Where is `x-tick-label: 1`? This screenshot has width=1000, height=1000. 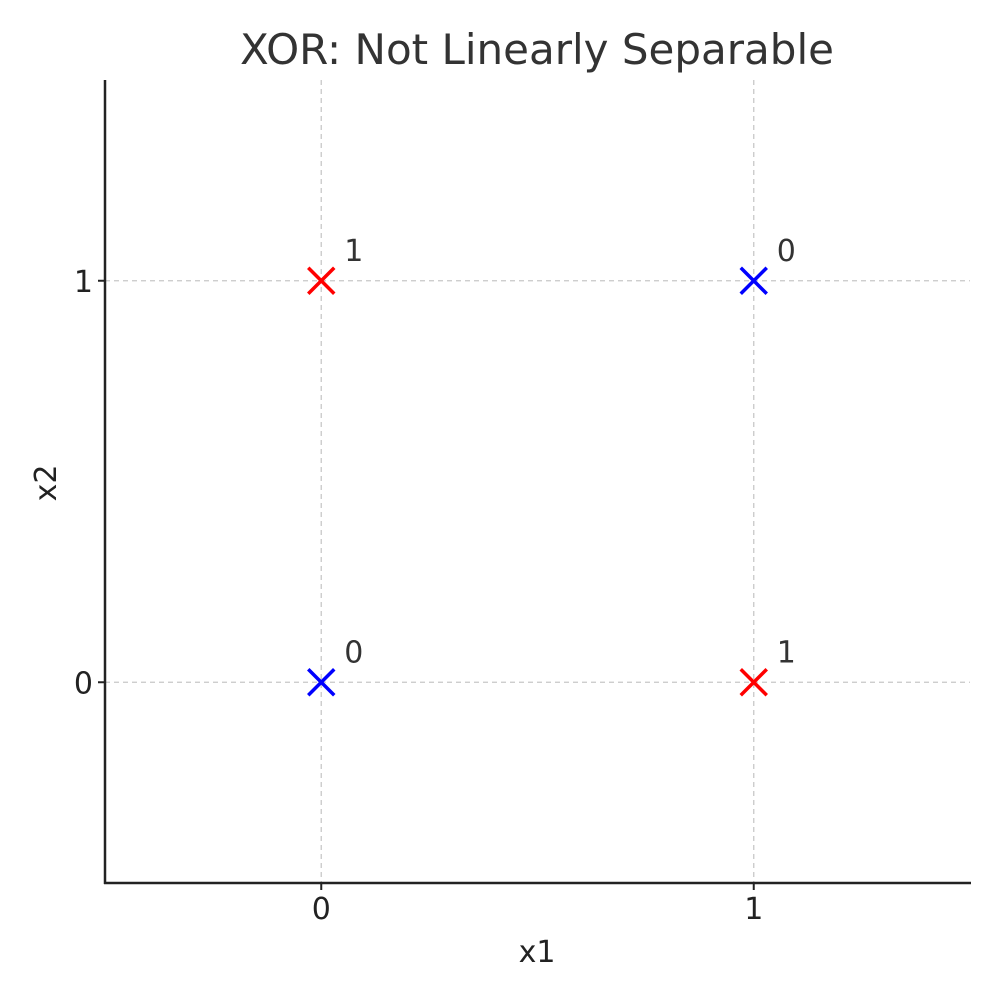 x-tick-label: 1 is located at coordinates (753, 909).